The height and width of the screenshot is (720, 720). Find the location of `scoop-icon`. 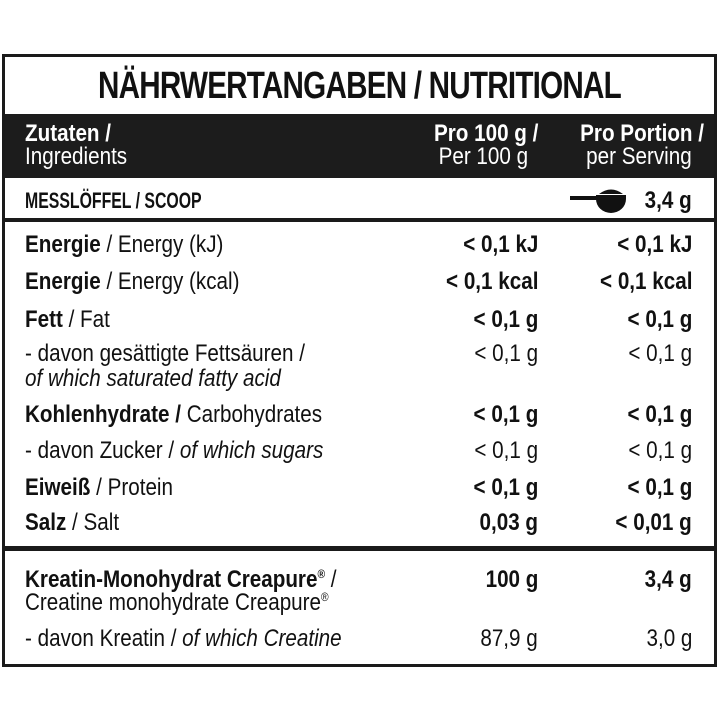

scoop-icon is located at coordinates (598, 201).